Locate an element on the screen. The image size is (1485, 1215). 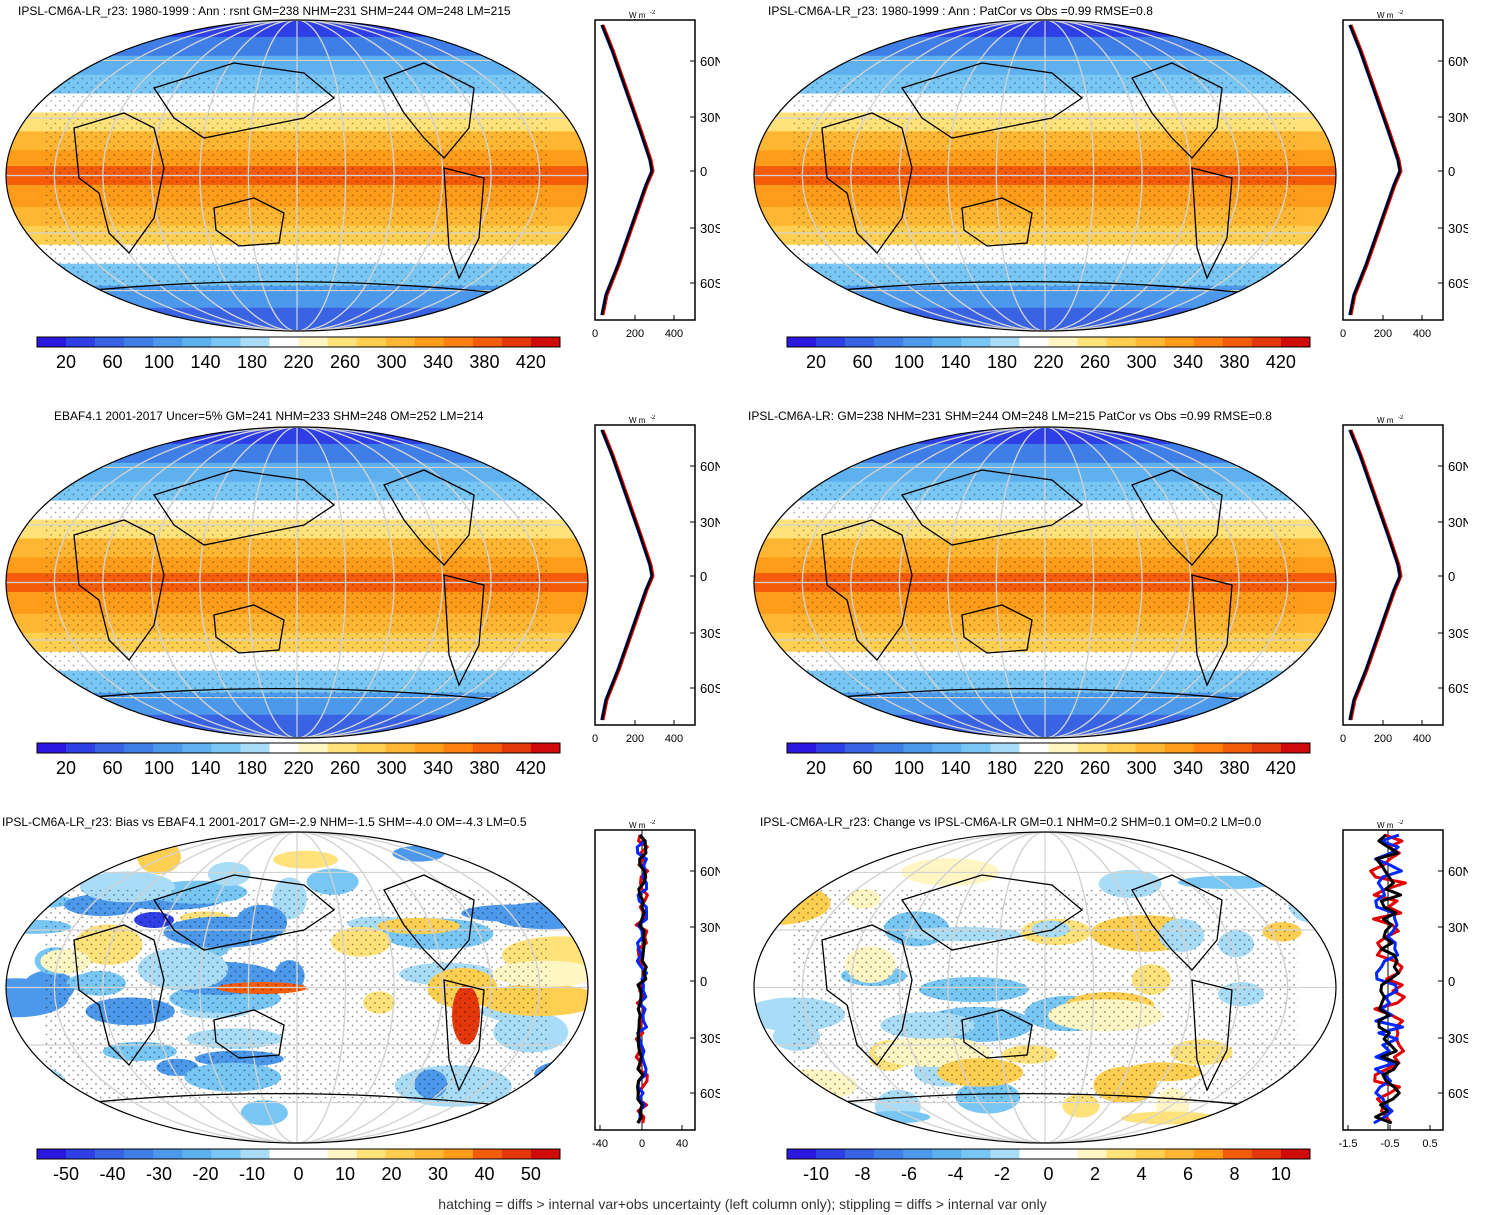
colorbar-tick-label: 340 is located at coordinates (438, 362).